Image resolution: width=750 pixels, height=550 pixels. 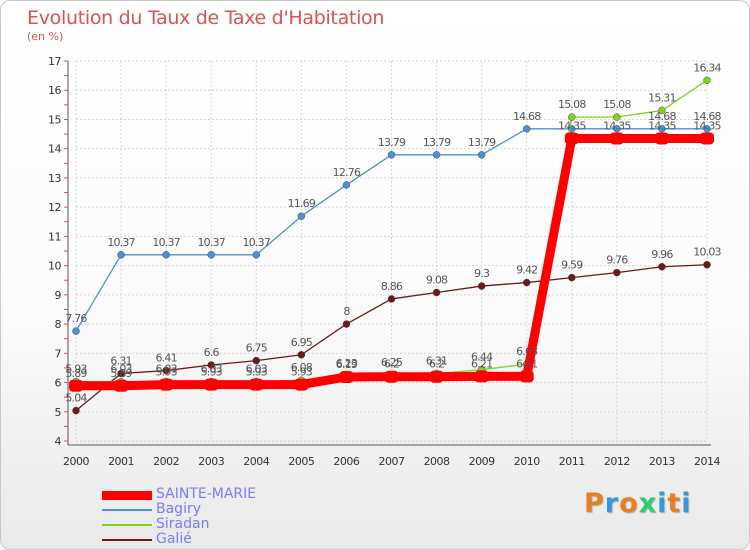 I want to click on x-tick-label: 2001, so click(x=121, y=461).